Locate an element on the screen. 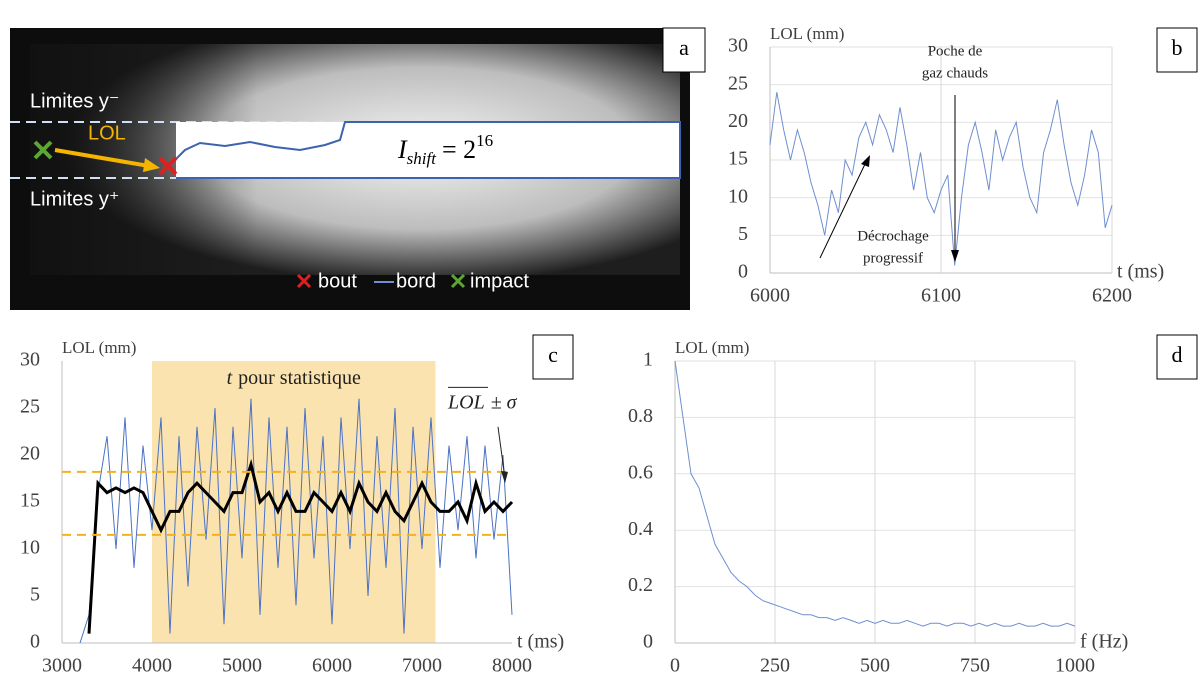 This screenshot has width=1200, height=685. y-tick-label: 0.2 is located at coordinates (640, 585).